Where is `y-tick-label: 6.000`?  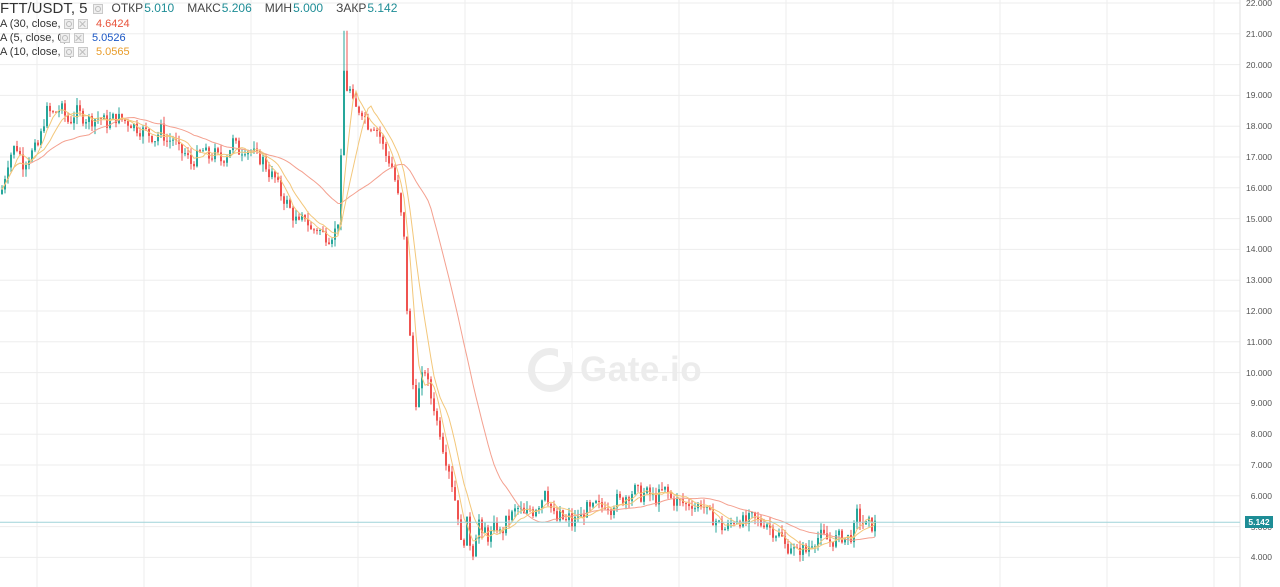
y-tick-label: 6.000 is located at coordinates (1261, 495).